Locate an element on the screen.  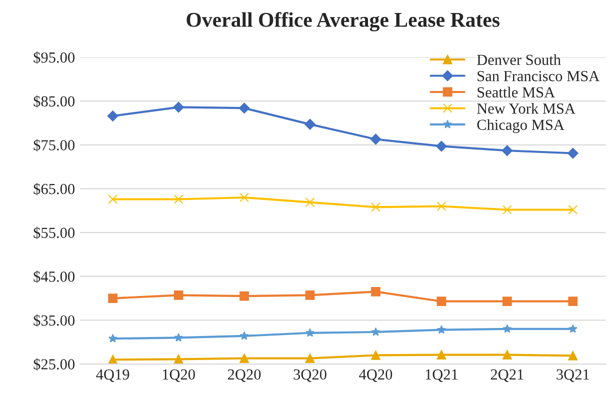
x-tick-label: 4Q19 is located at coordinates (113, 375).